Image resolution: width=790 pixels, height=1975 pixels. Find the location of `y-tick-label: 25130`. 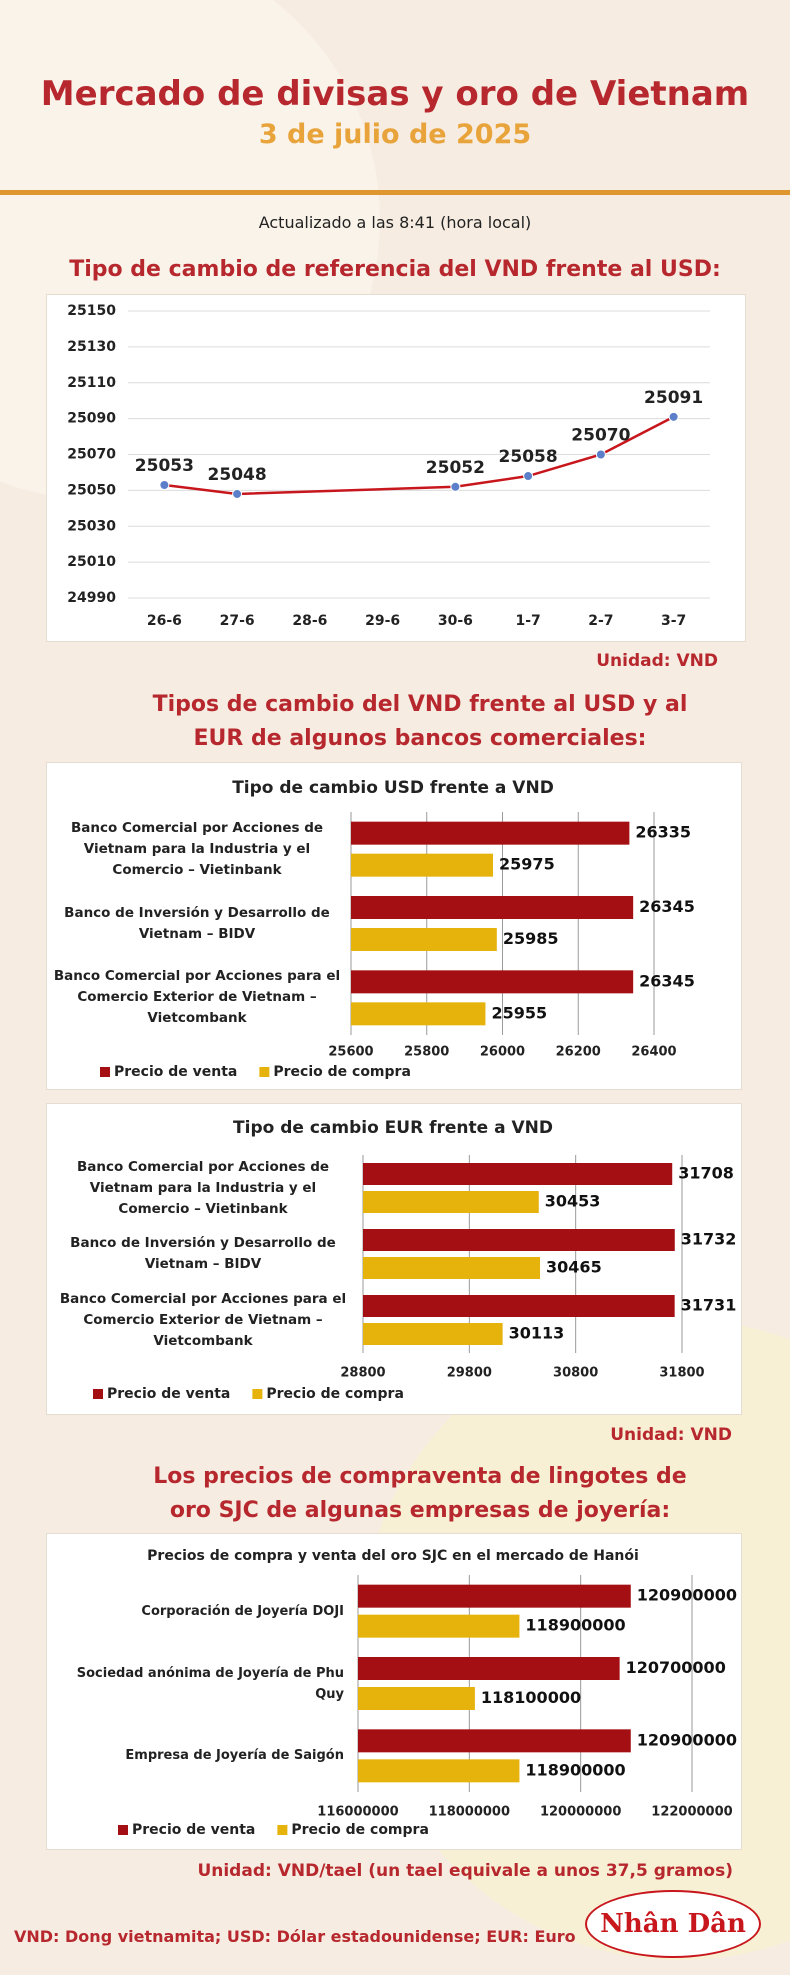

y-tick-label: 25130 is located at coordinates (91, 347).